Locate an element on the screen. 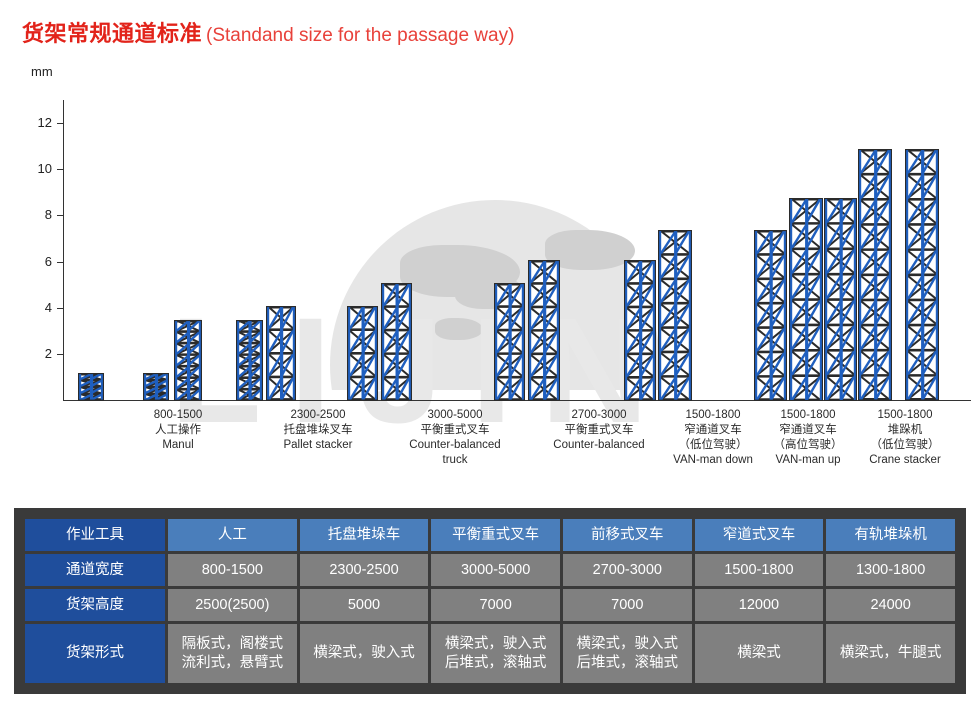 Image resolution: width=980 pixels, height=704 pixels. group-label-line: 2700-3000 is located at coordinates (599, 415).